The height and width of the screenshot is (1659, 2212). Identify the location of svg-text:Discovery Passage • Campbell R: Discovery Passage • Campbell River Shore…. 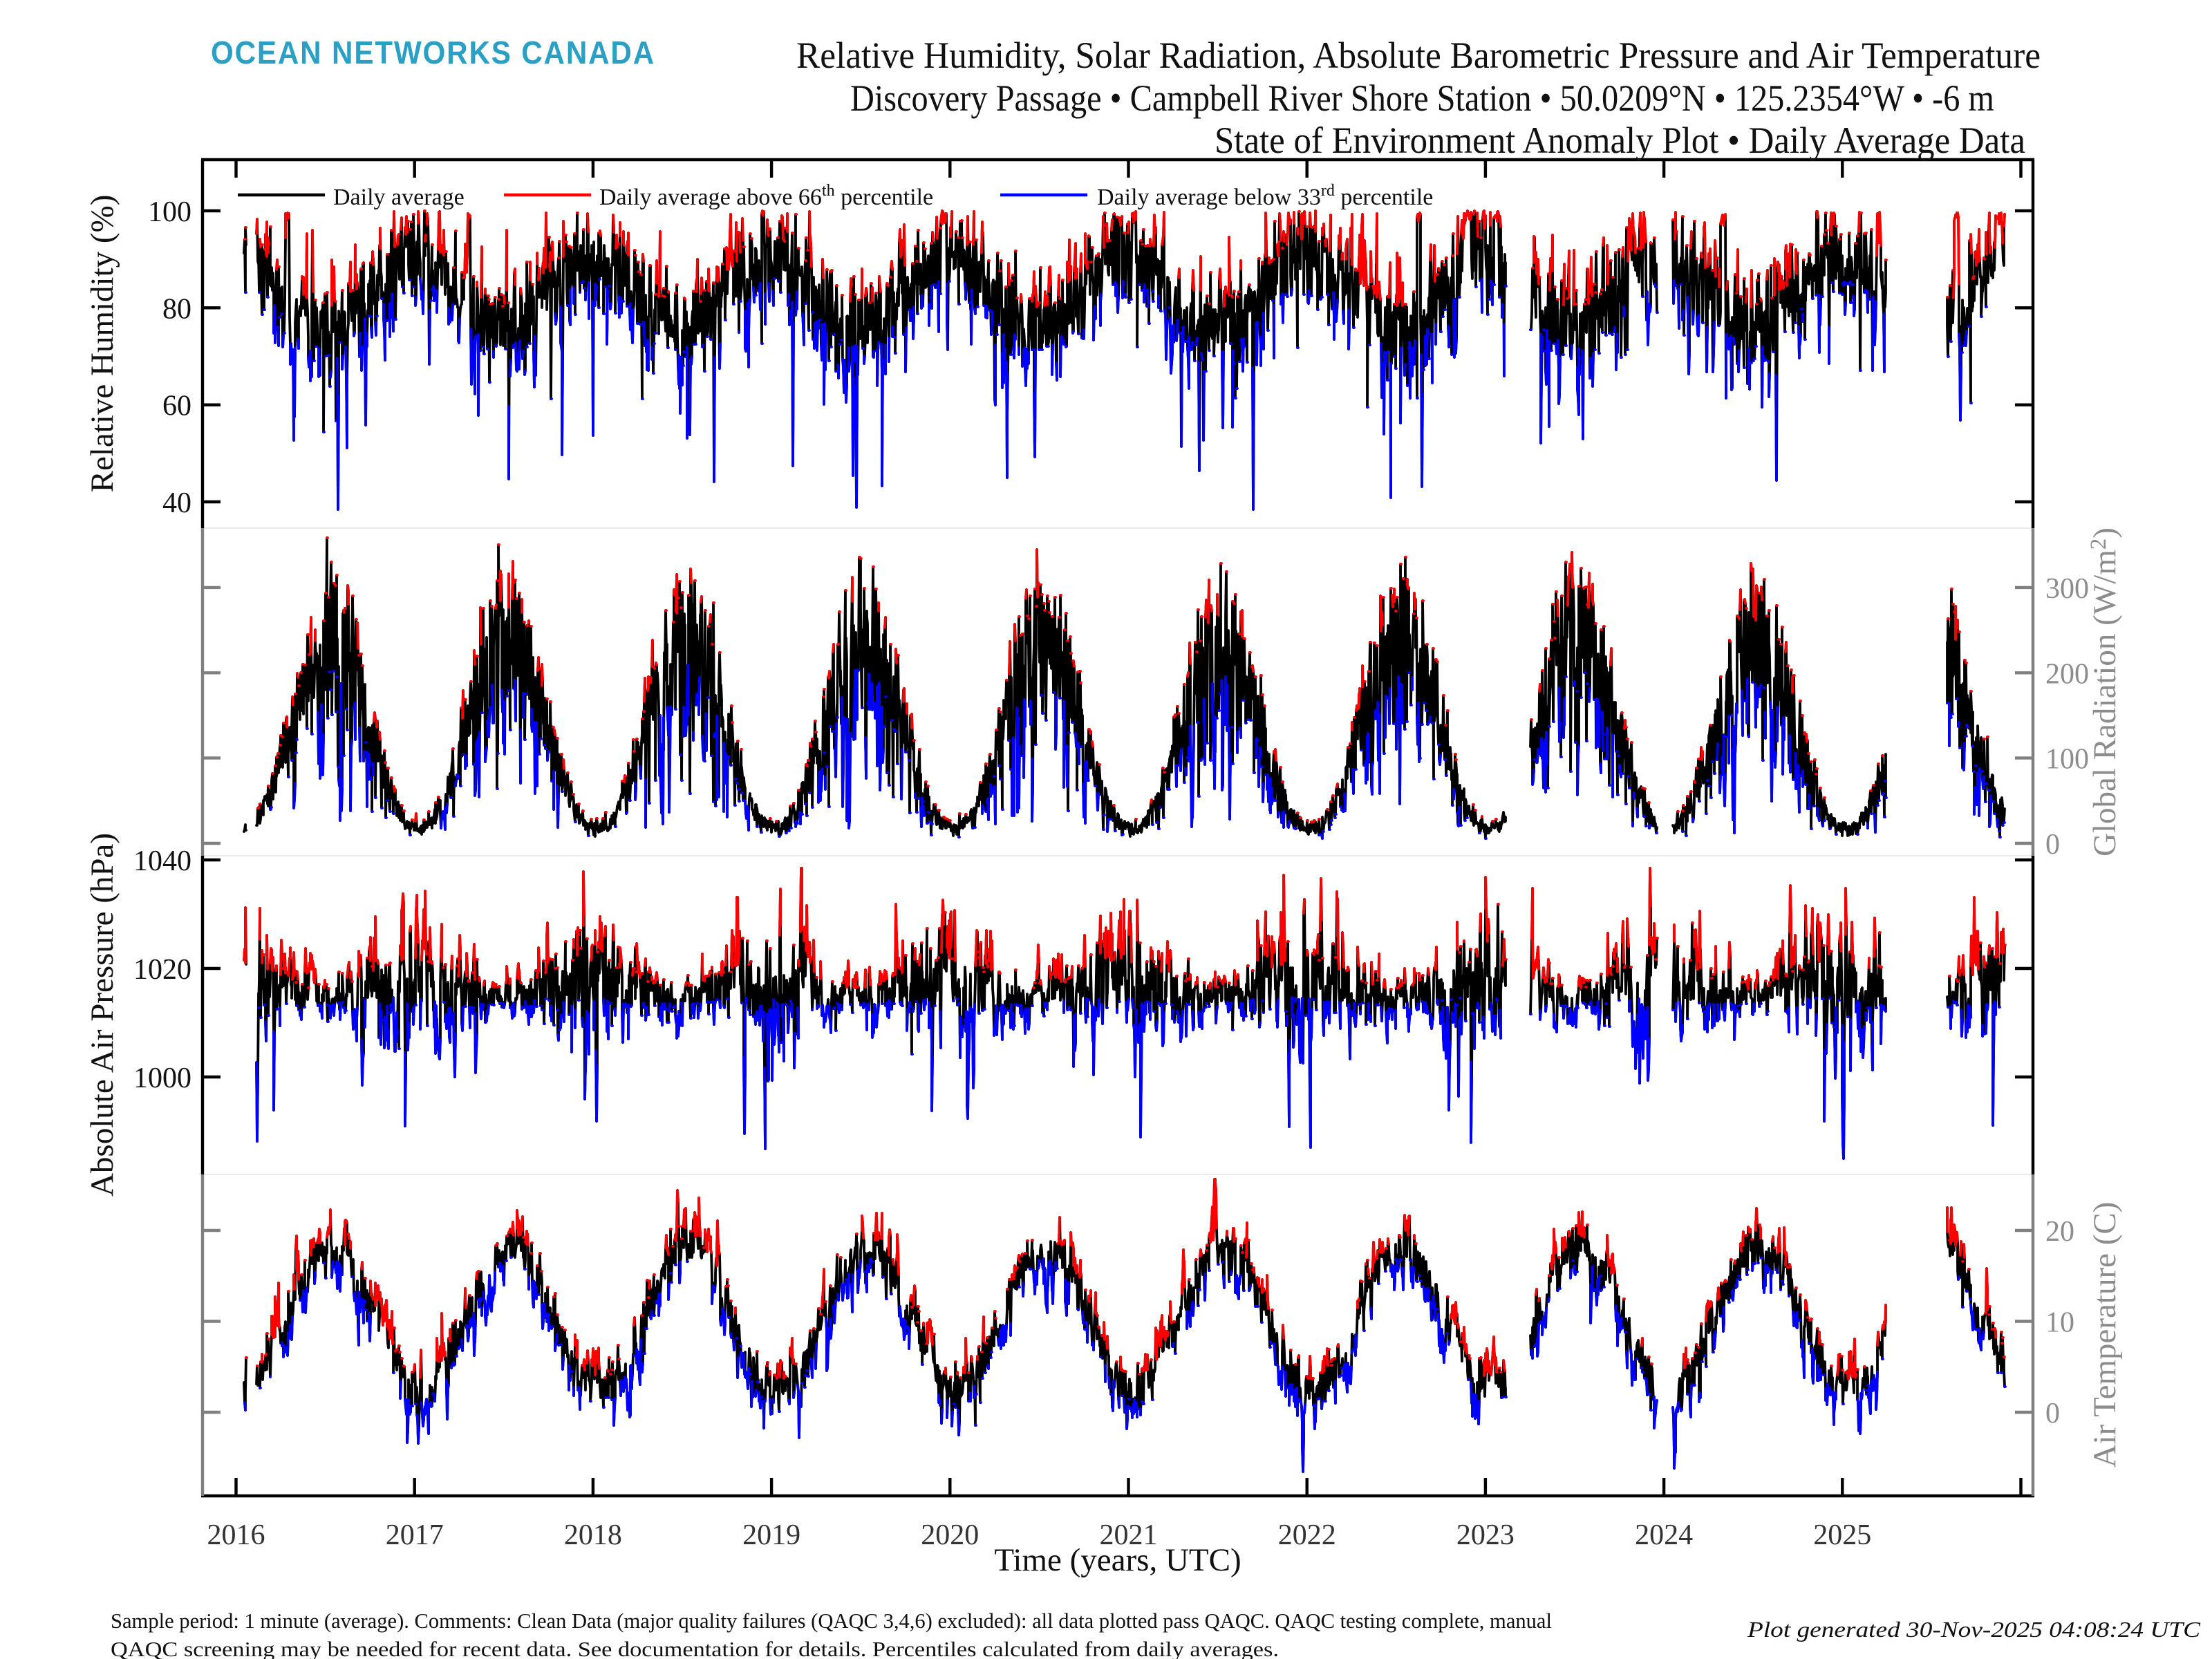
(1422, 98).